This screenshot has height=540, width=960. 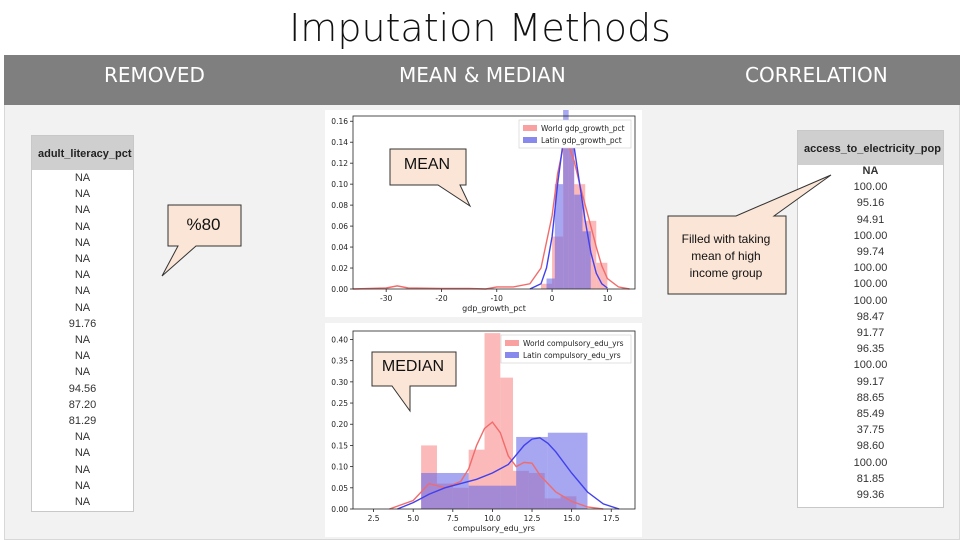 What do you see at coordinates (870, 495) in the screenshot?
I see `table-cell: 99.36` at bounding box center [870, 495].